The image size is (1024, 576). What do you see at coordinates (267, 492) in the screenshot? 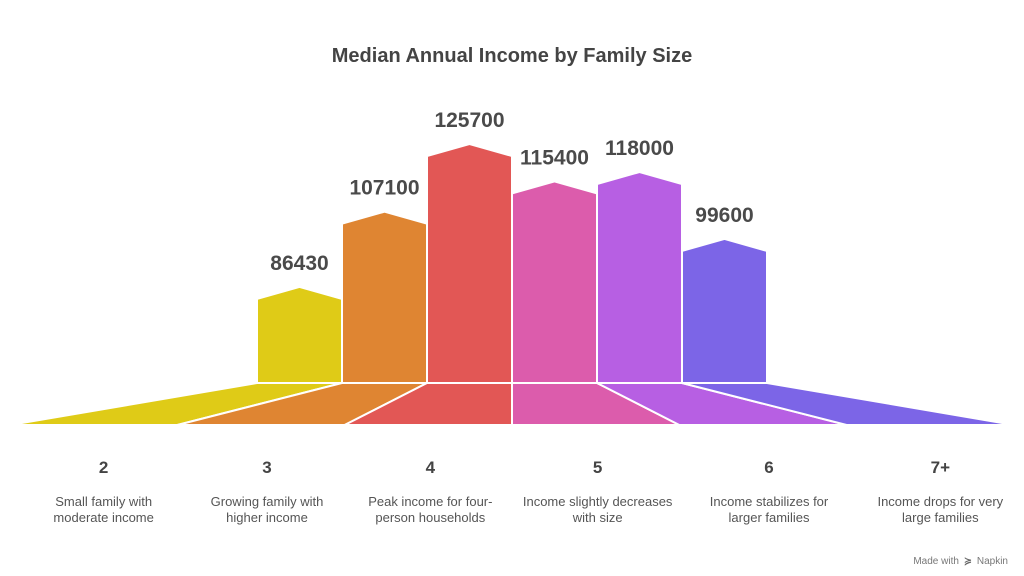
I see `category-column: 3 Growing family with higher income` at bounding box center [267, 492].